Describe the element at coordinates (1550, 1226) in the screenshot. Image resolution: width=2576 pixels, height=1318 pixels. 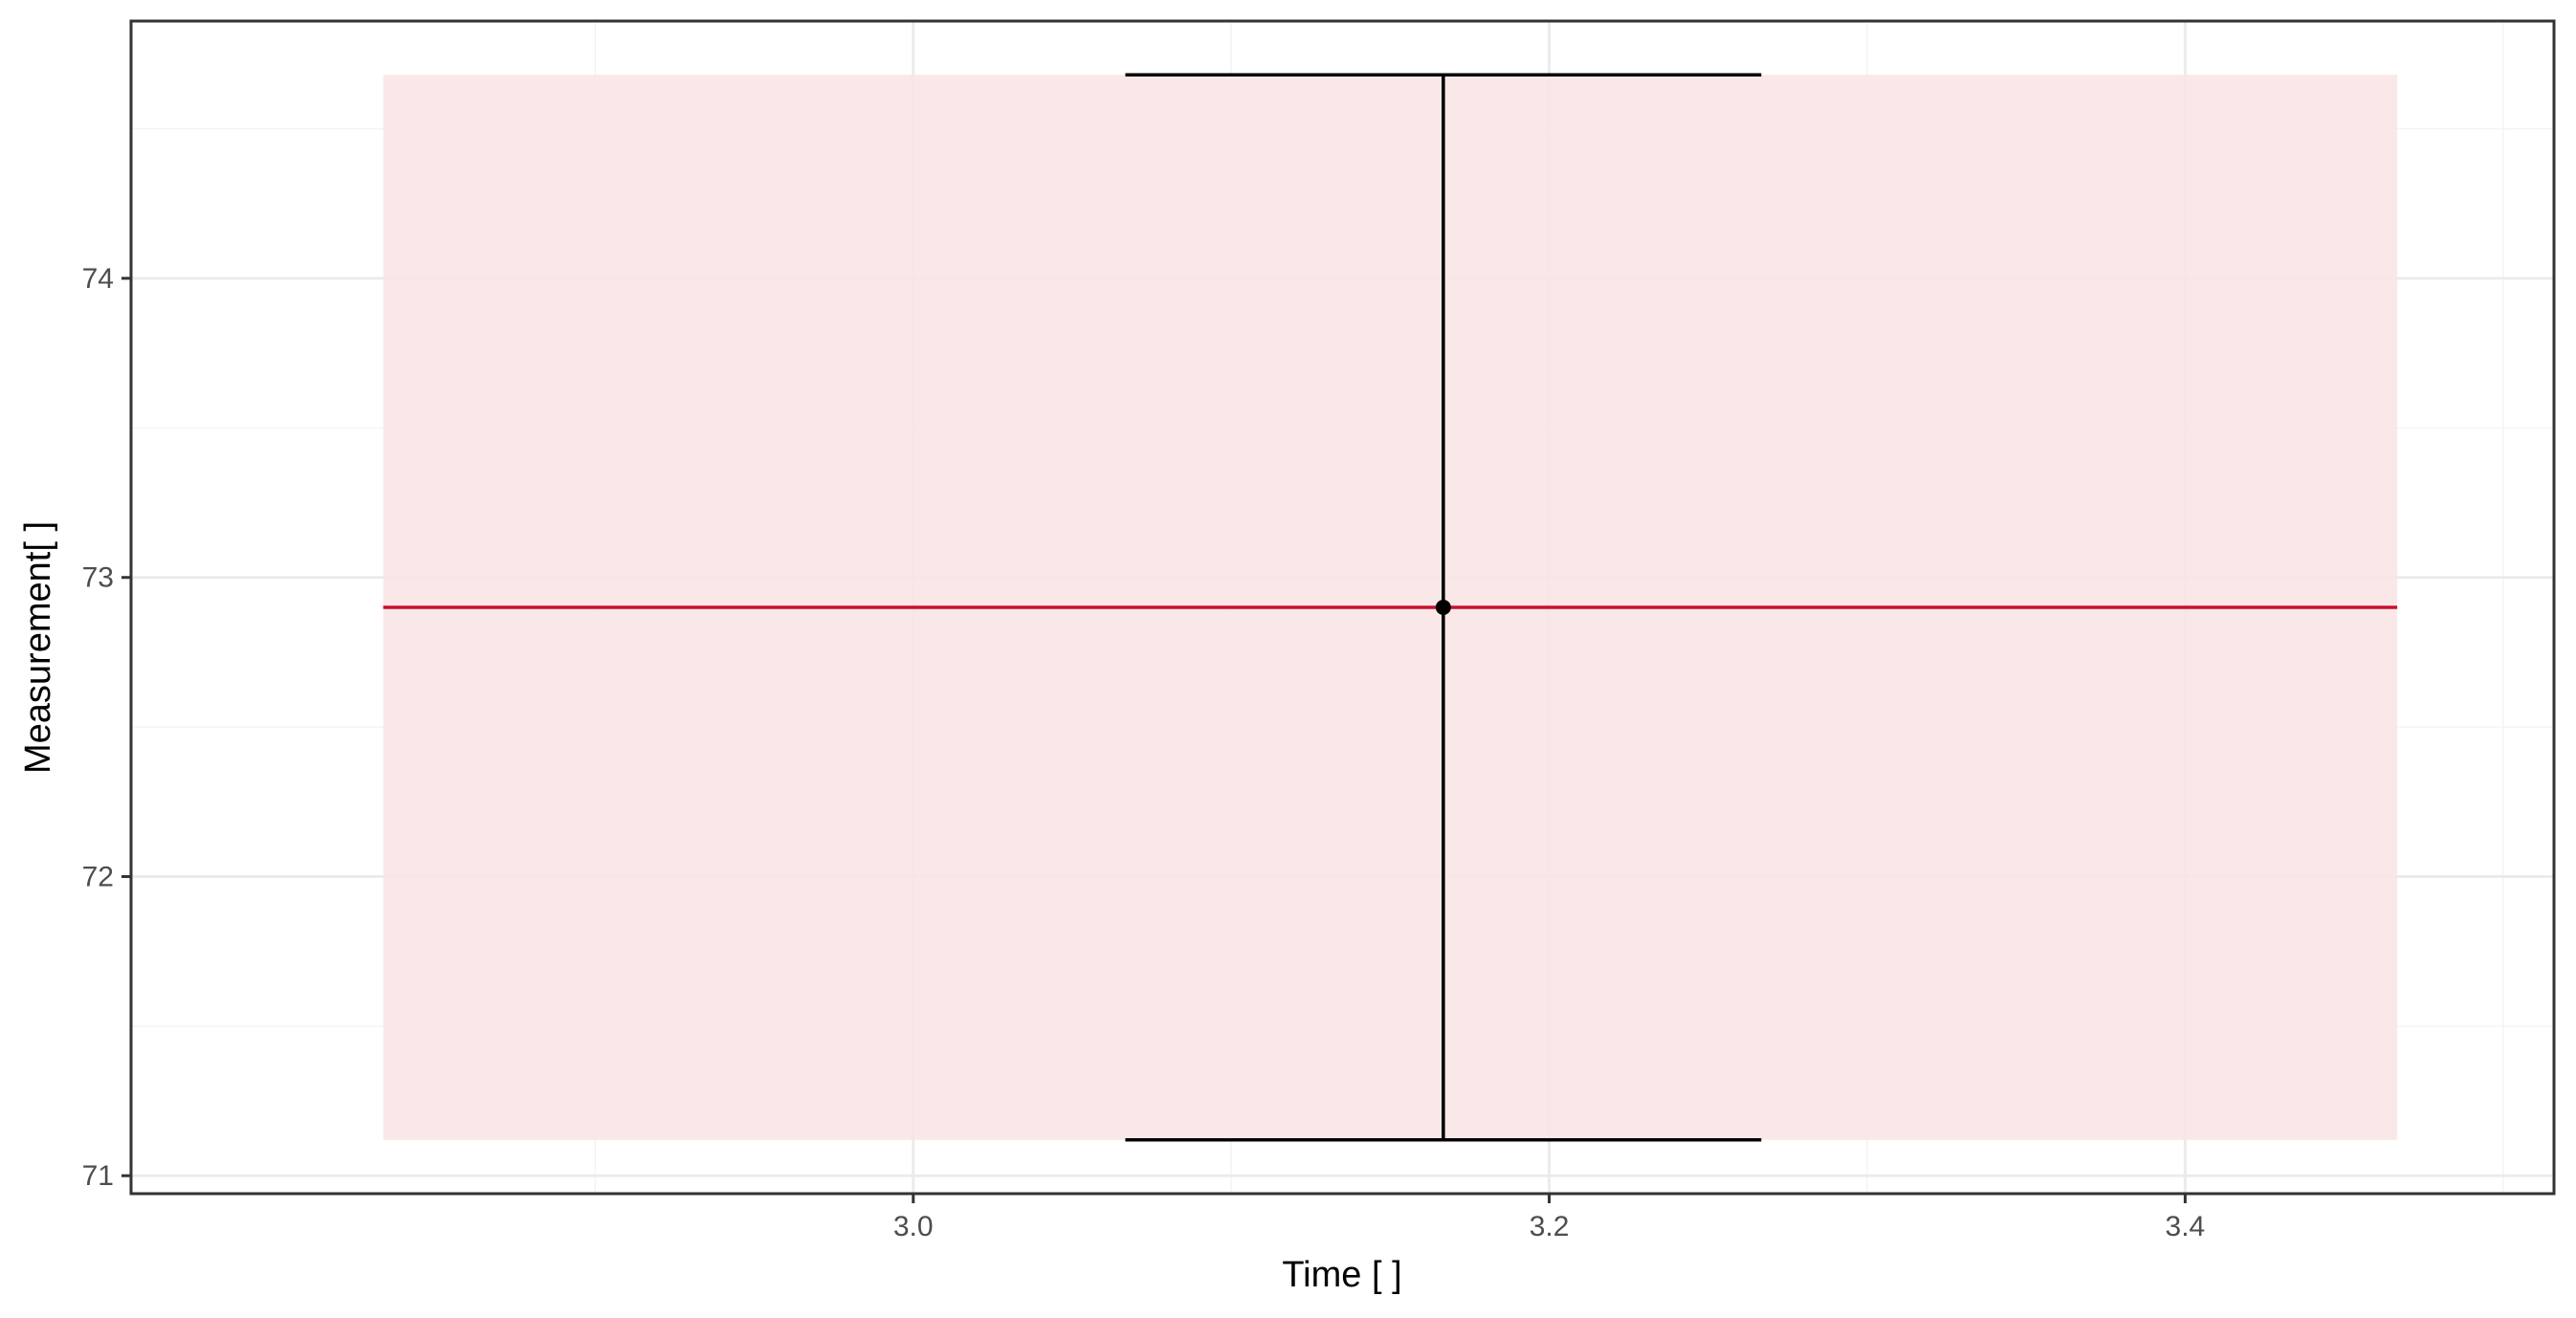
I see `x-tick-label: 3.2` at that location.